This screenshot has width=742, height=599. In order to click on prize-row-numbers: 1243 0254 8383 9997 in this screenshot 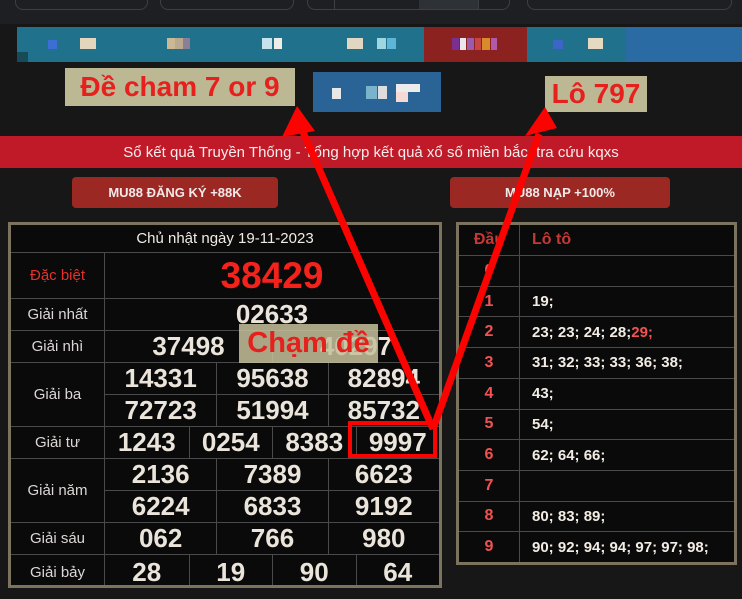, I will do `click(272, 442)`.